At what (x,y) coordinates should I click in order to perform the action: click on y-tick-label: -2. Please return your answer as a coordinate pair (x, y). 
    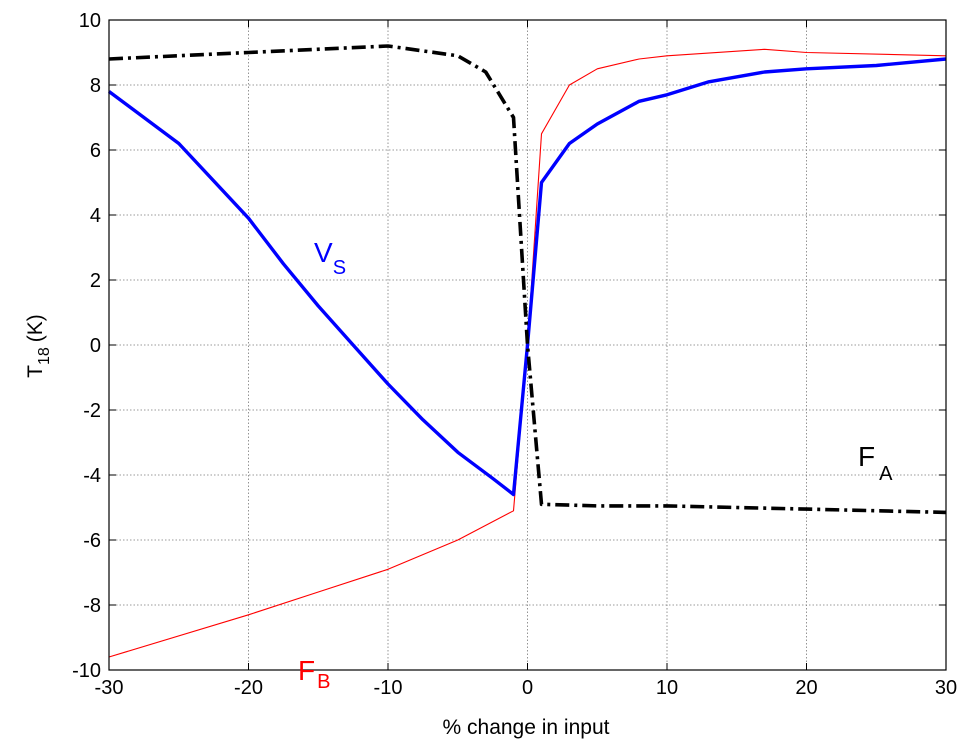
    Looking at the image, I should click on (92, 411).